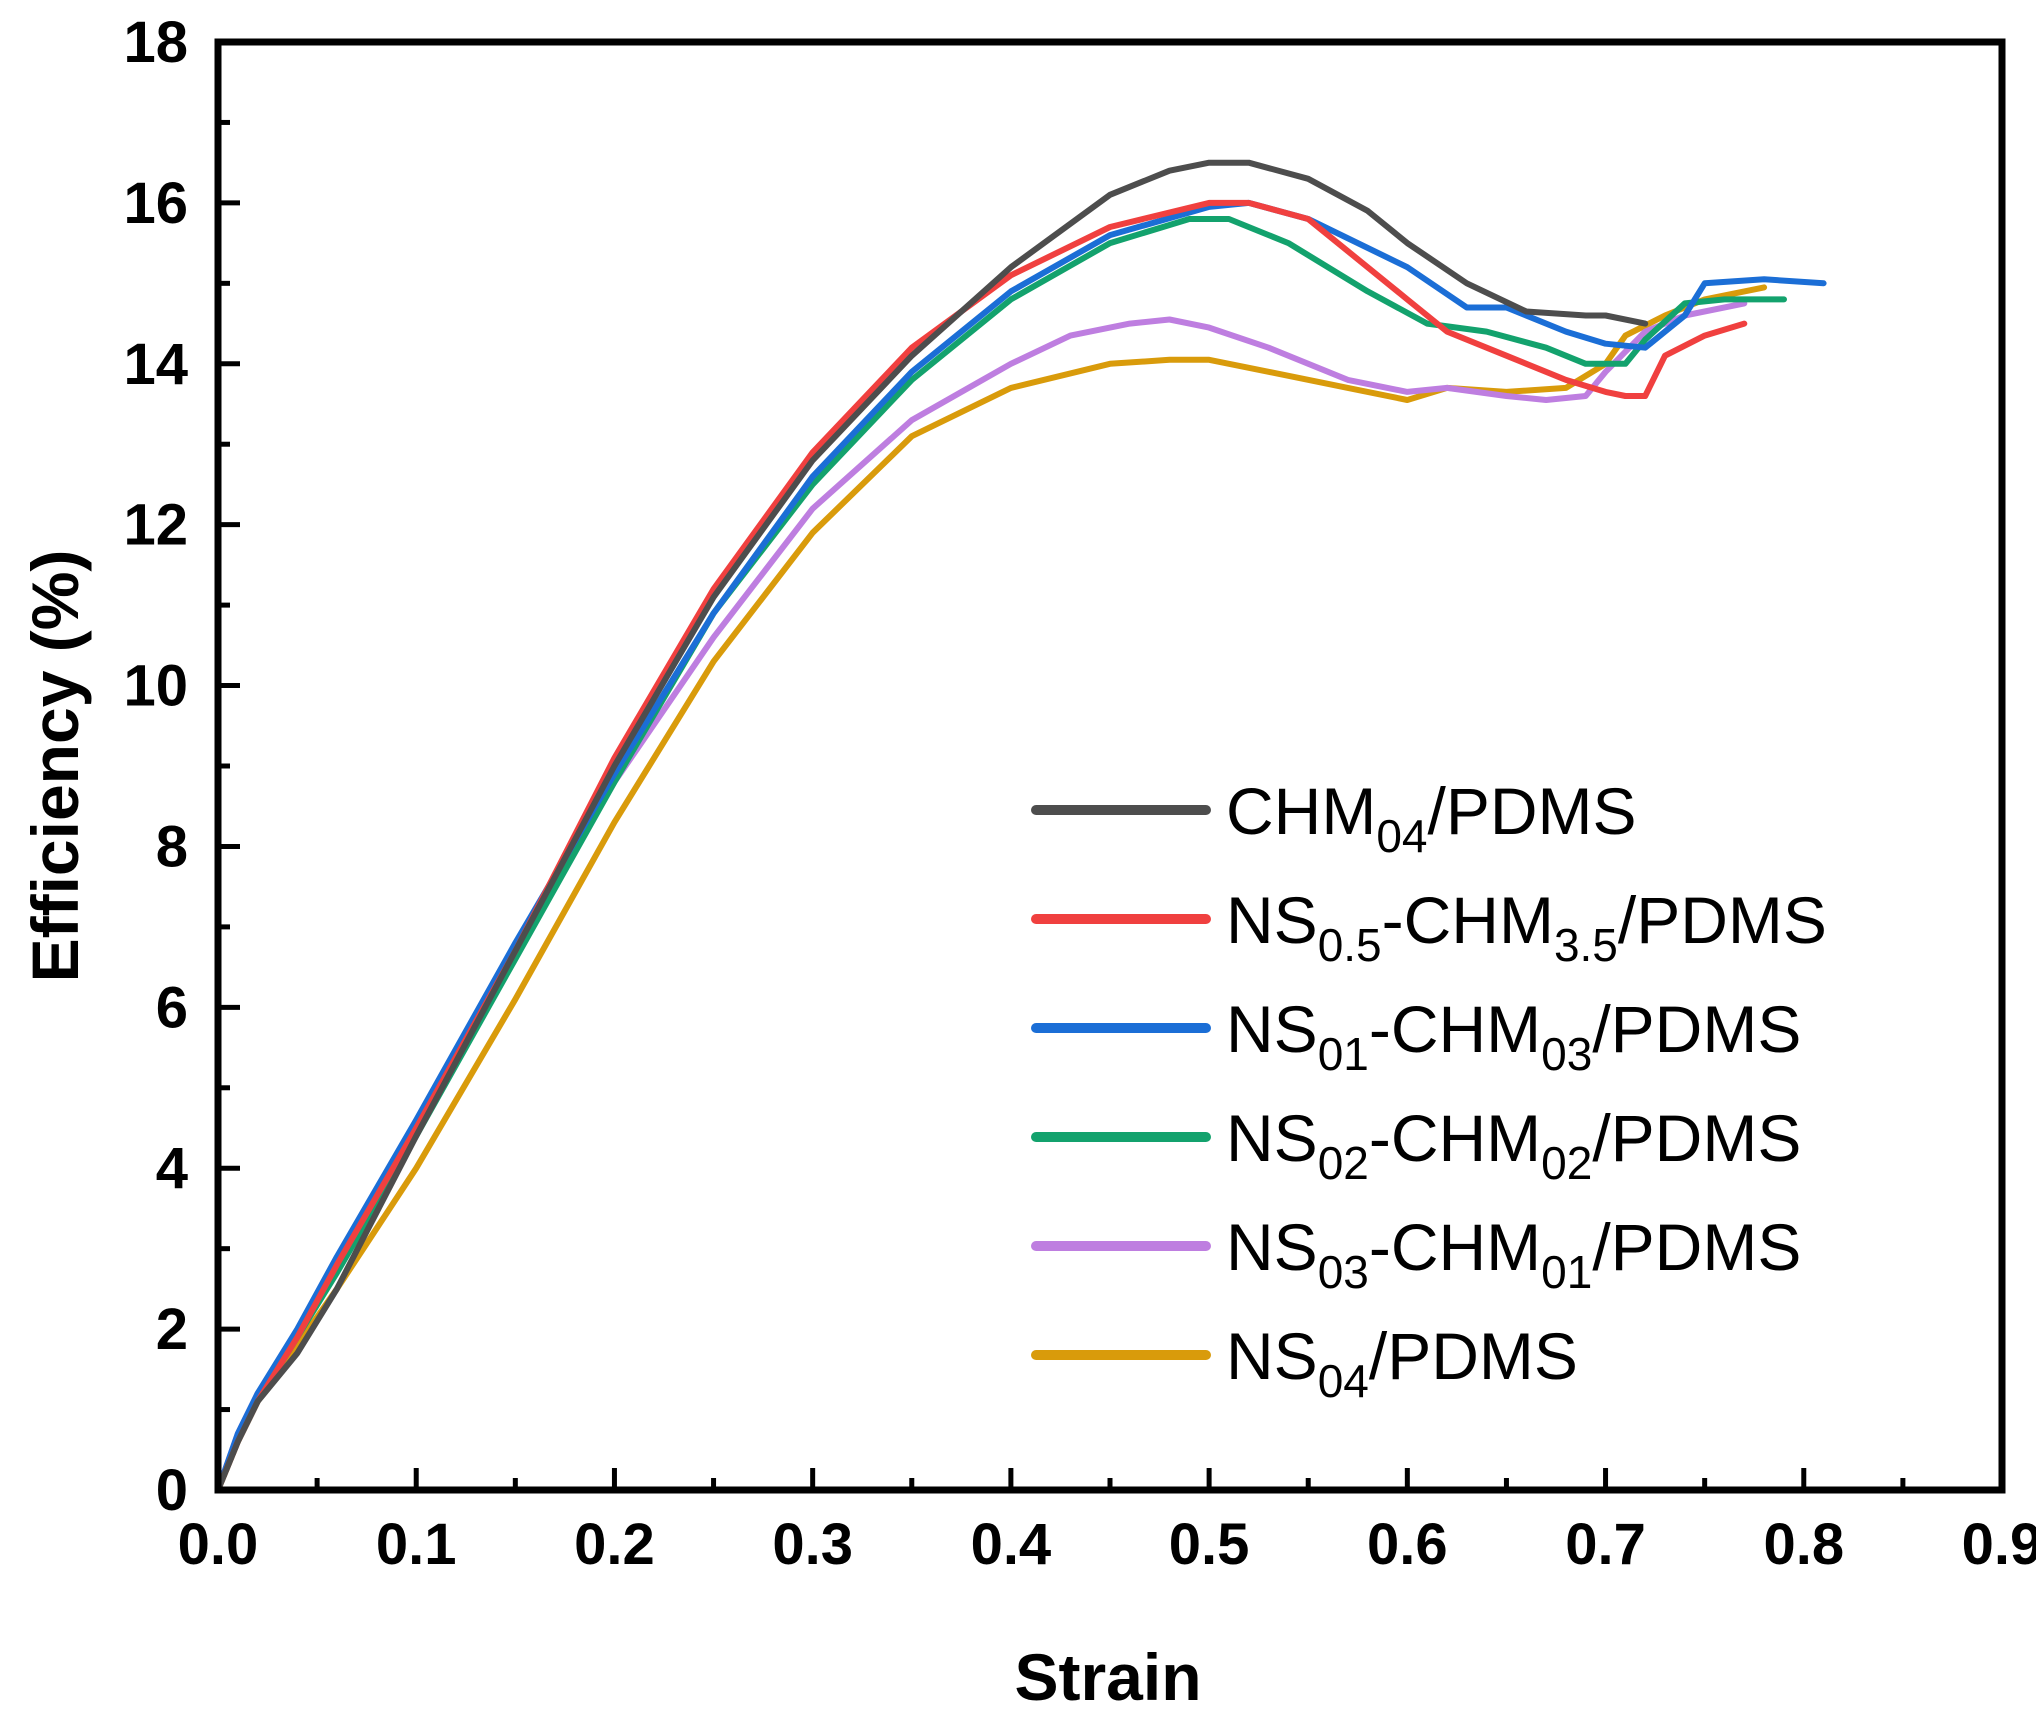  What do you see at coordinates (1526, 927) in the screenshot?
I see `legend-label: NS0.5-CHM3.5/PDMS` at bounding box center [1526, 927].